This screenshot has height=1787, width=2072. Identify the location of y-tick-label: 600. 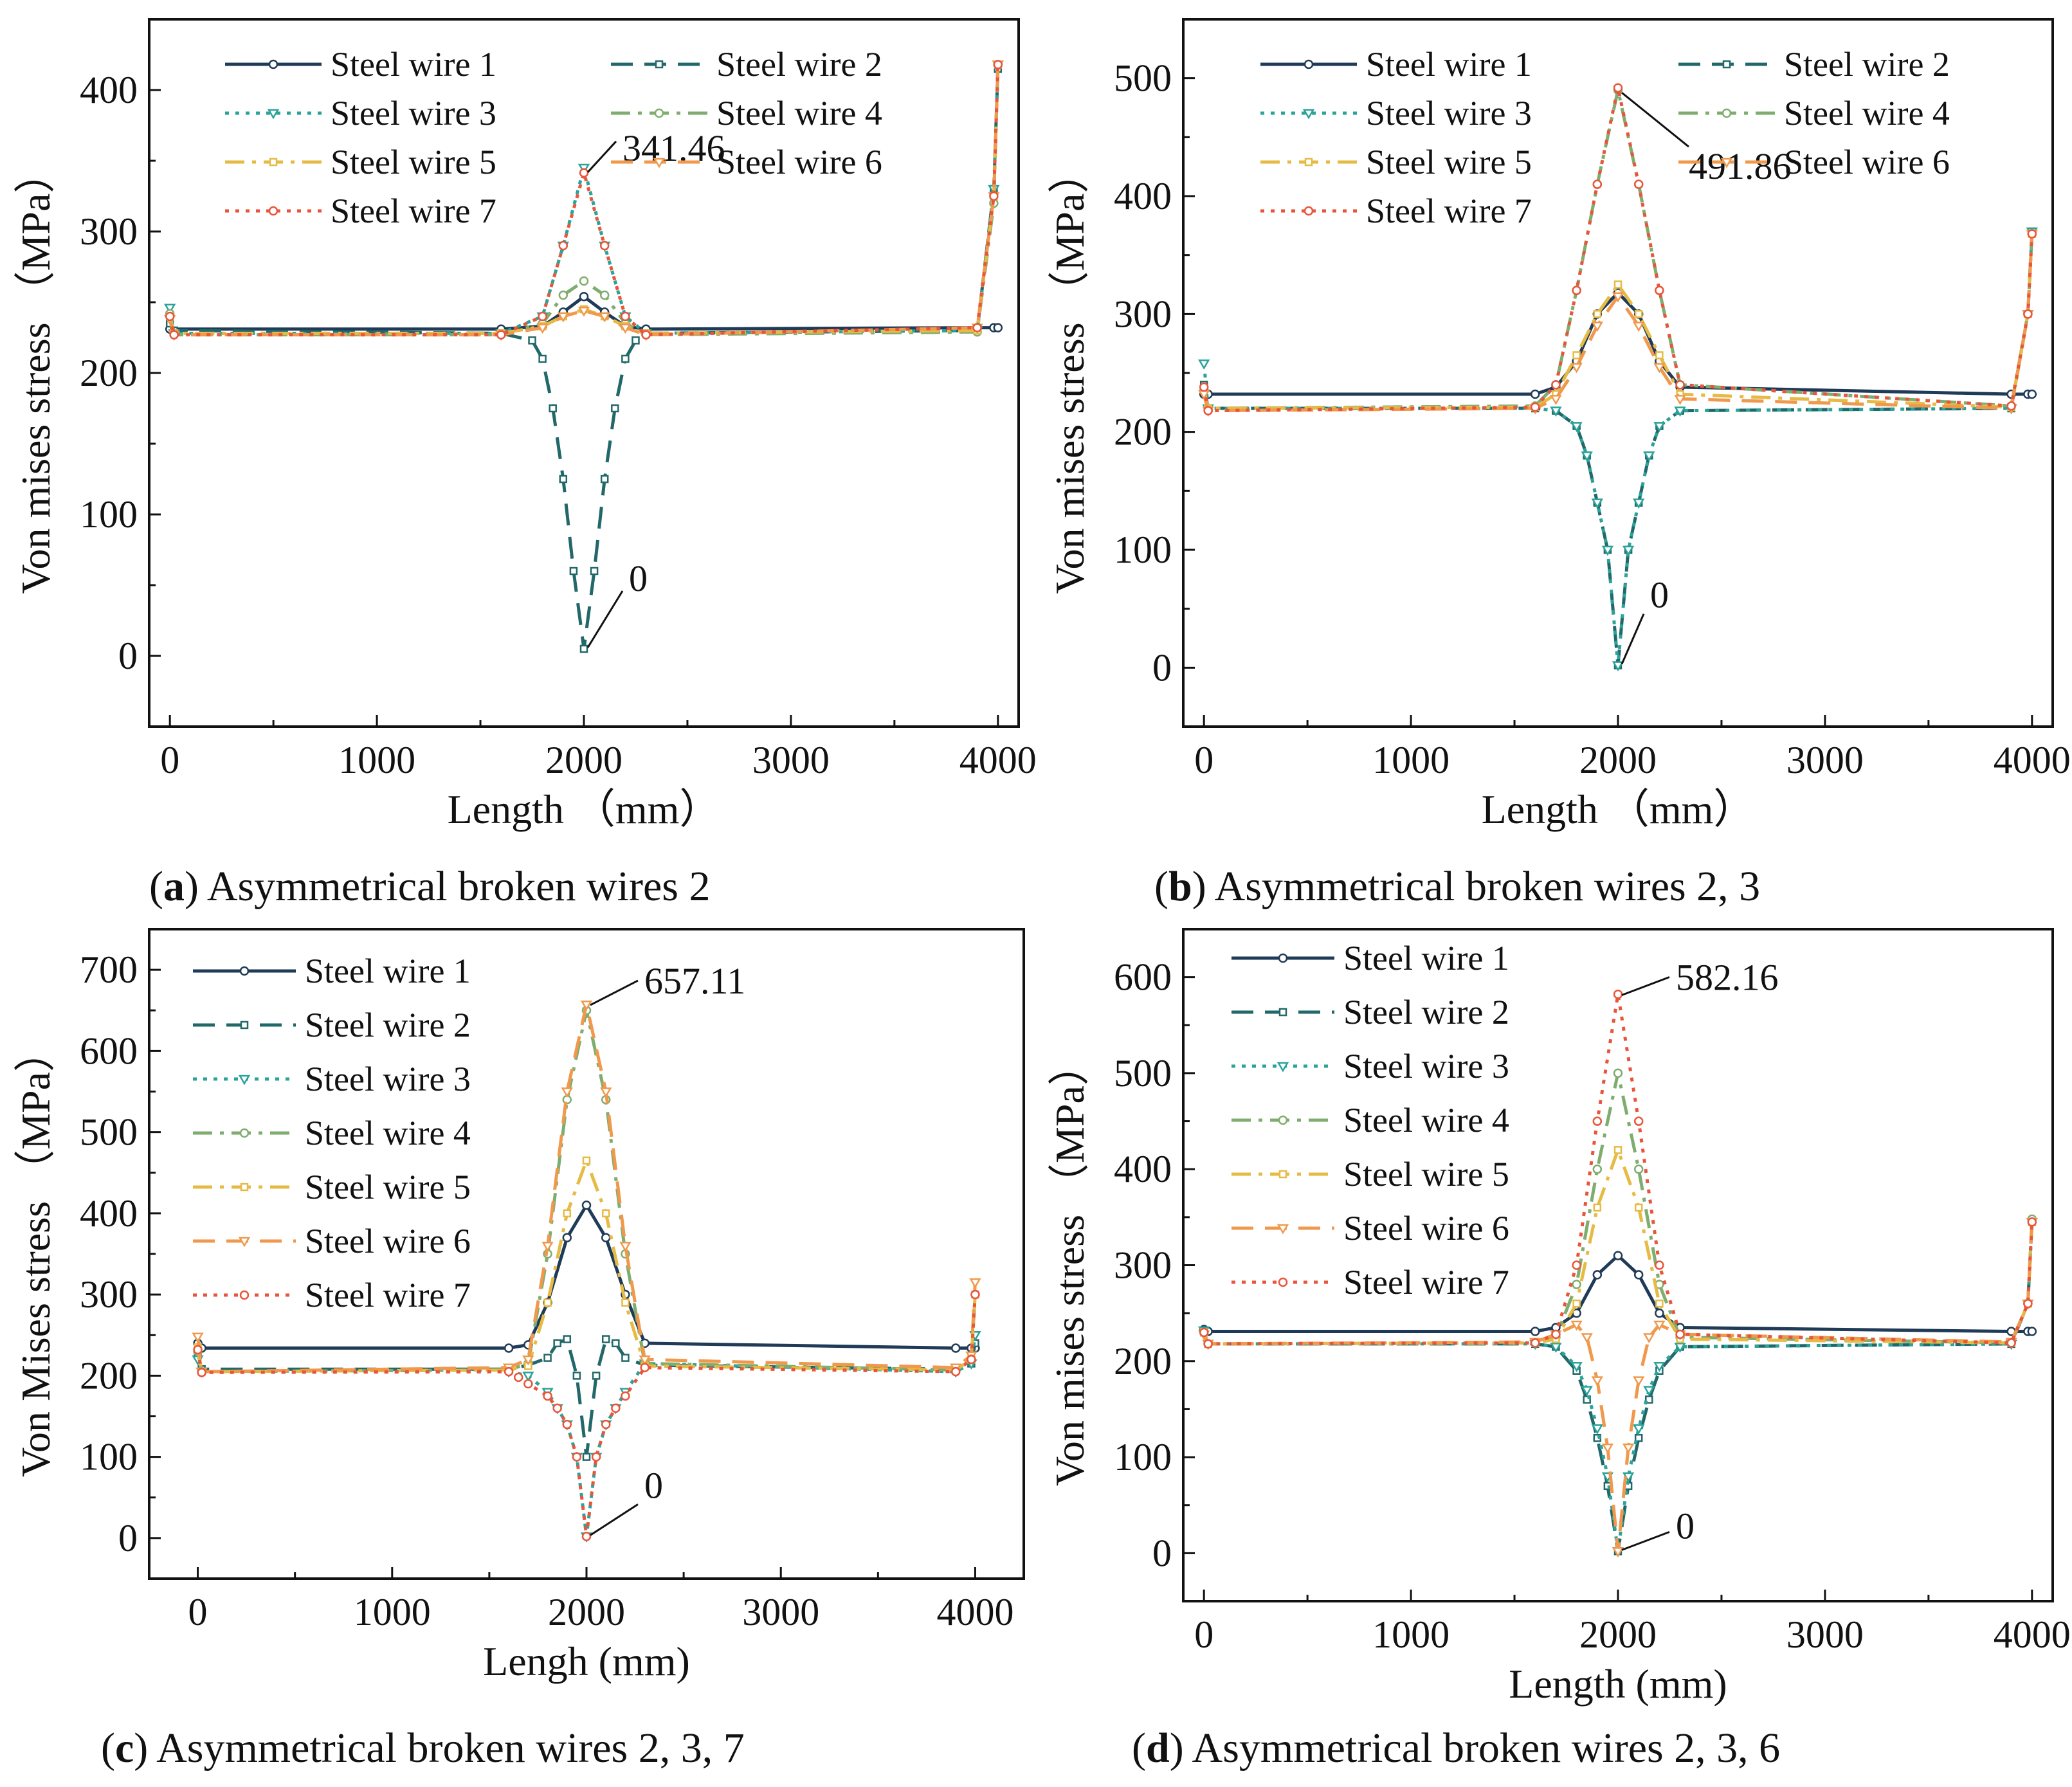
(1143, 977).